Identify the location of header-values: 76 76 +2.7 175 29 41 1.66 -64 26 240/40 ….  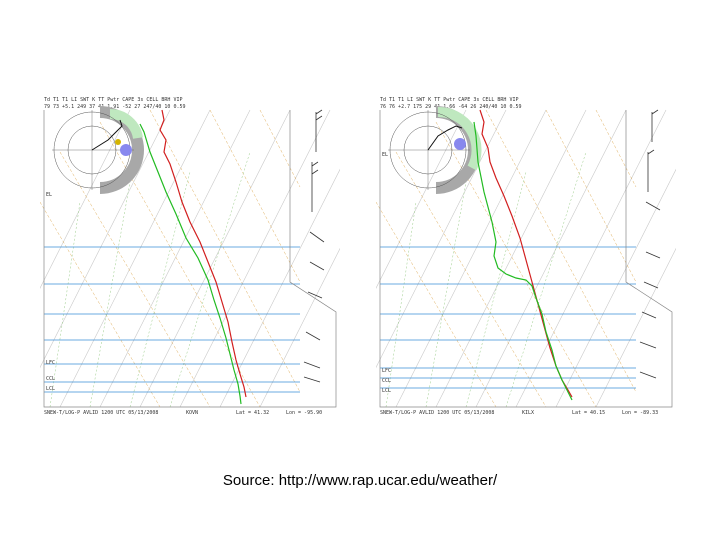
(450, 107).